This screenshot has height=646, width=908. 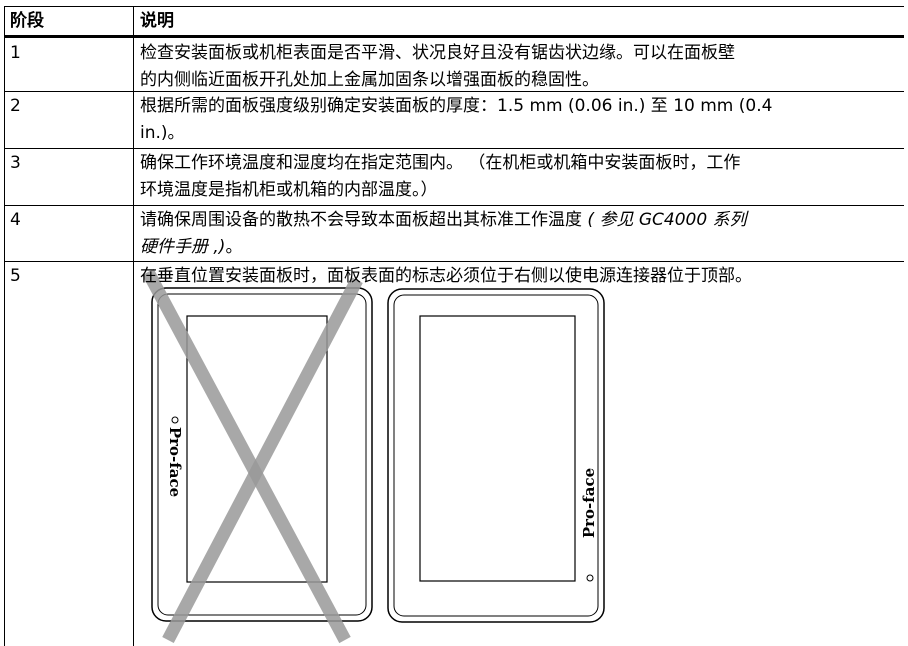 I want to click on text-line: 确保工作环境温度和湿度均在指定范围内。 （在机柜或机箱中安装面板时，工作, so click(x=440, y=163).